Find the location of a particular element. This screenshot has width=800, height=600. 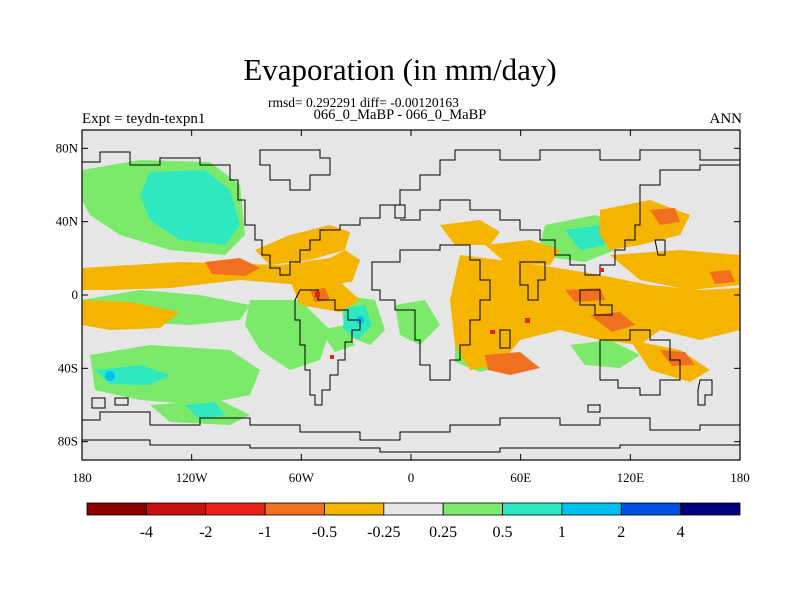

west-pacific-orange is located at coordinates (720, 310).